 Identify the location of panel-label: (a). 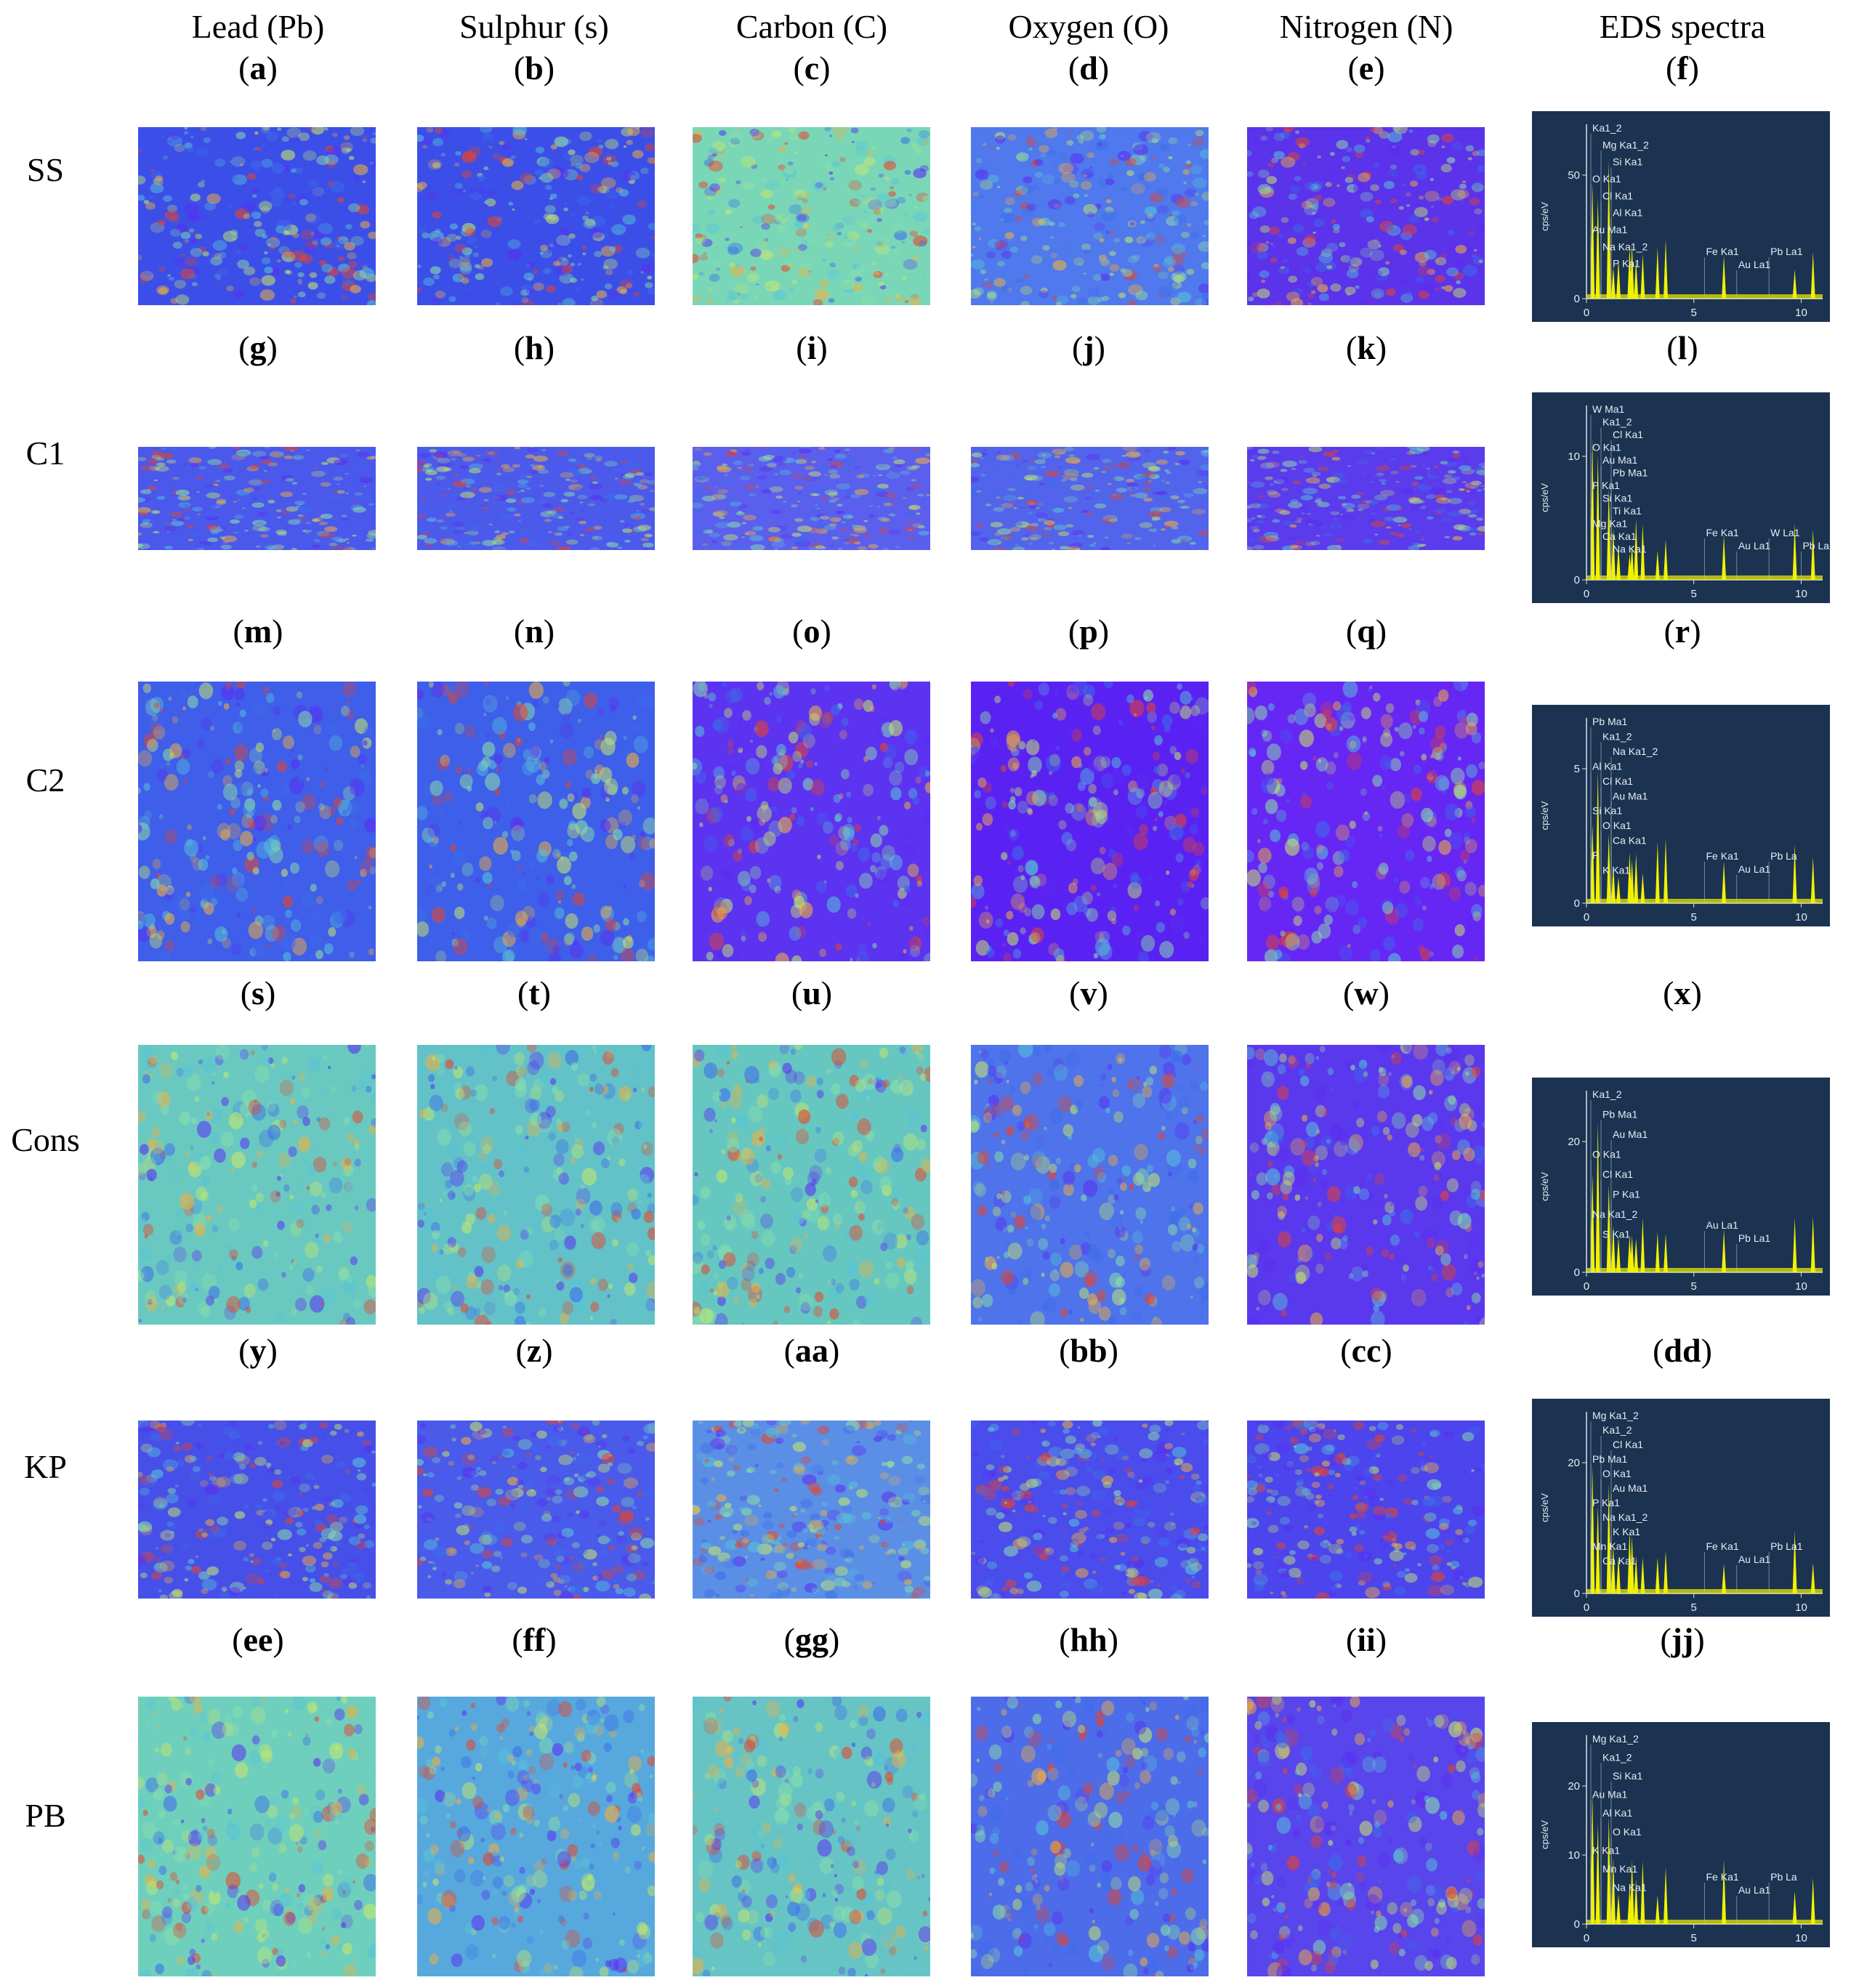
(258, 67).